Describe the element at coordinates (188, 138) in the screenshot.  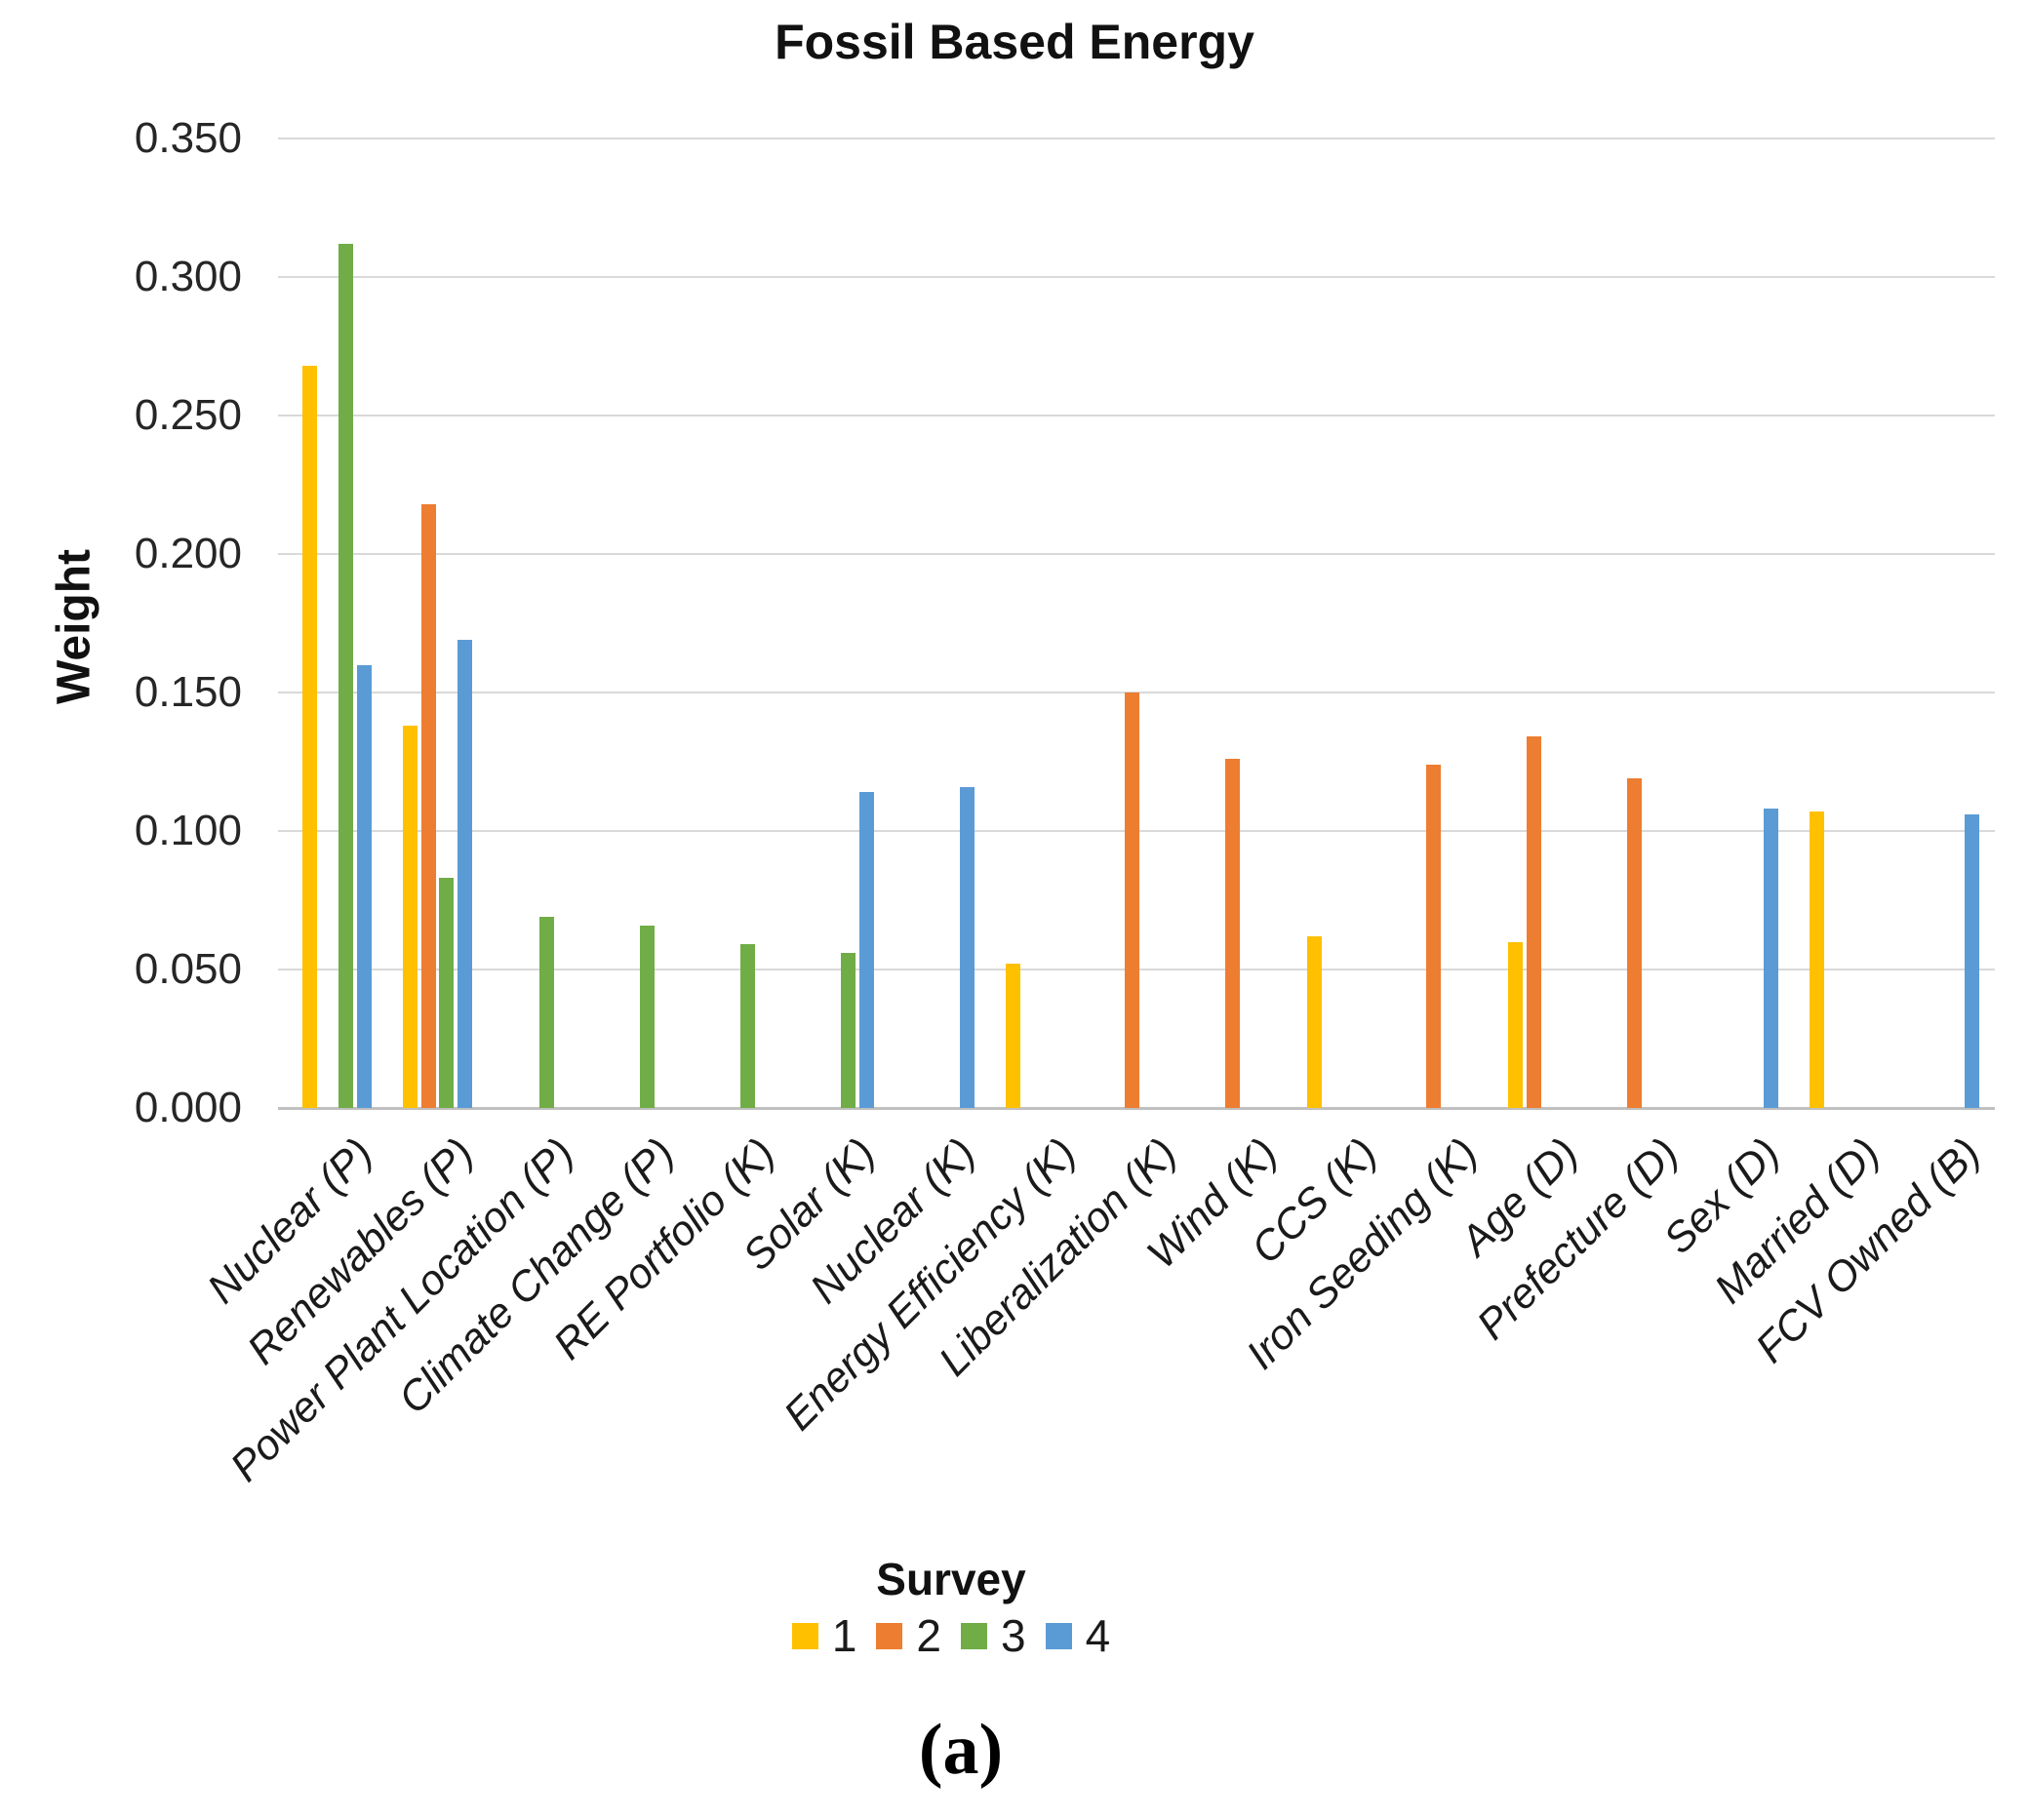
I see `y-tick-label: 0.350` at that location.